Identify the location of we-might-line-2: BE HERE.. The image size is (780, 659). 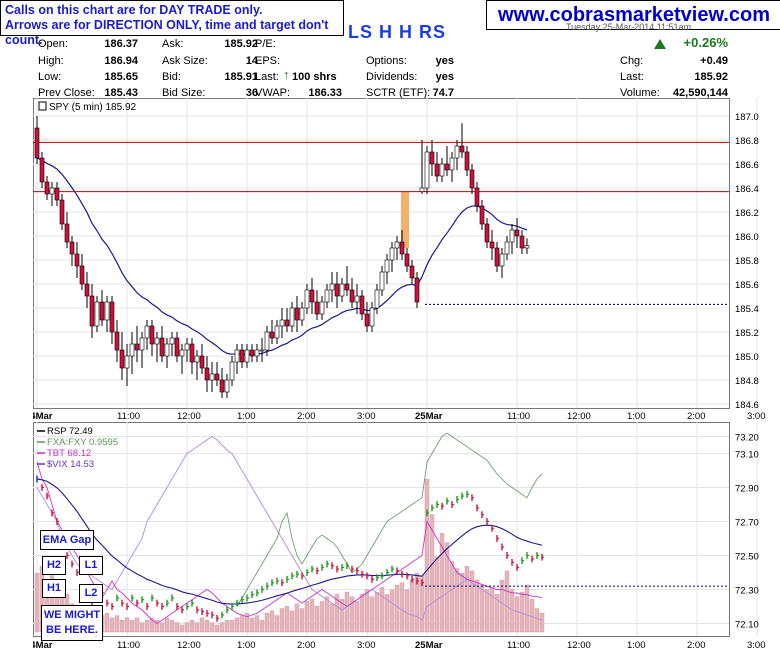
(72, 630).